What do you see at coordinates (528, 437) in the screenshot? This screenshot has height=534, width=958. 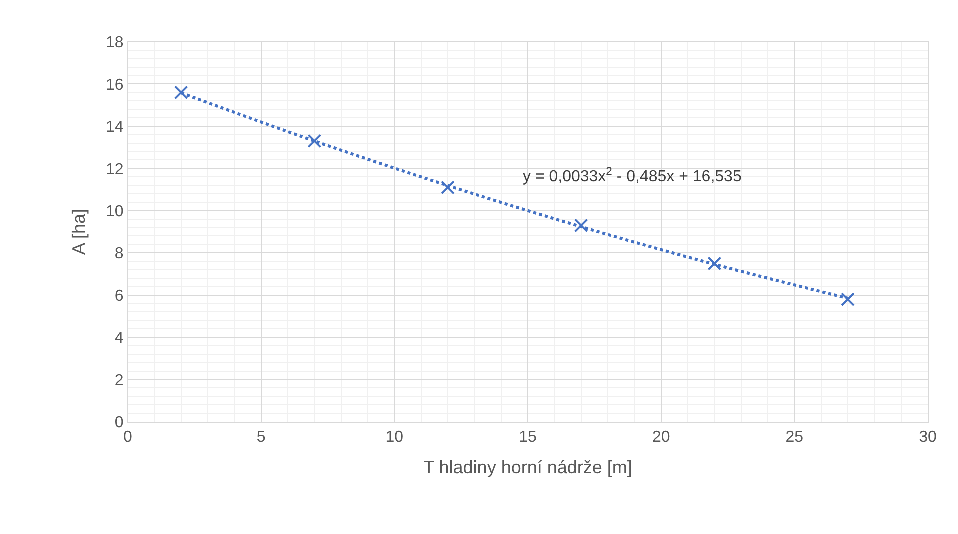 I see `x-tick-label: 15` at bounding box center [528, 437].